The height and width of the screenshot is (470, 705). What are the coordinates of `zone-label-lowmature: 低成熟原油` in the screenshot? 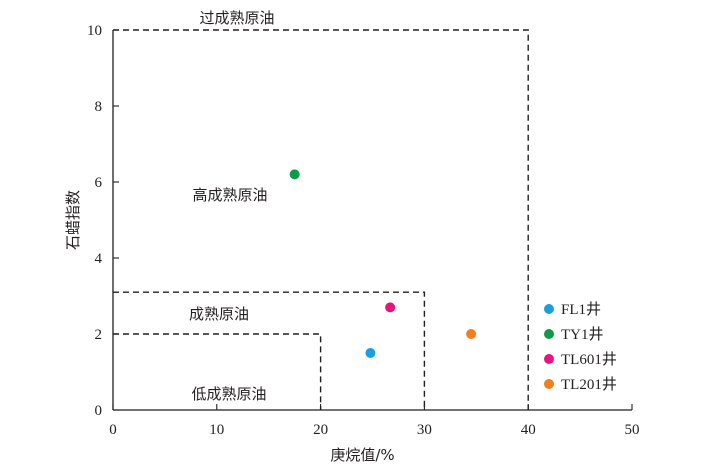 It's located at (228, 394).